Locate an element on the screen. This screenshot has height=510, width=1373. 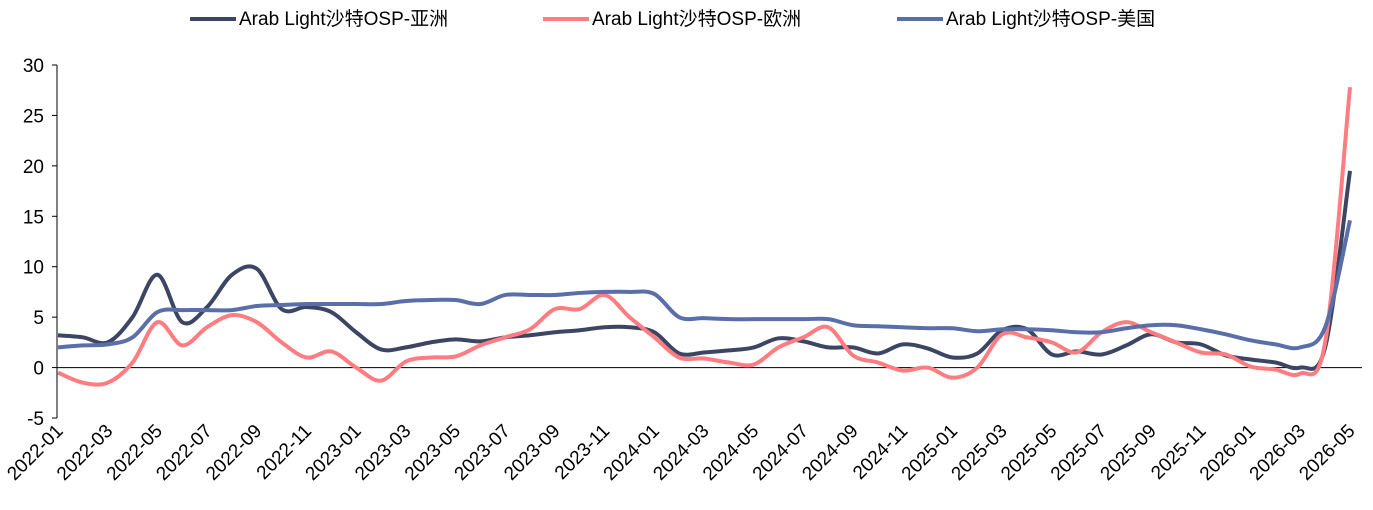
x-tick-label: 2023-09 is located at coordinates (532, 453).